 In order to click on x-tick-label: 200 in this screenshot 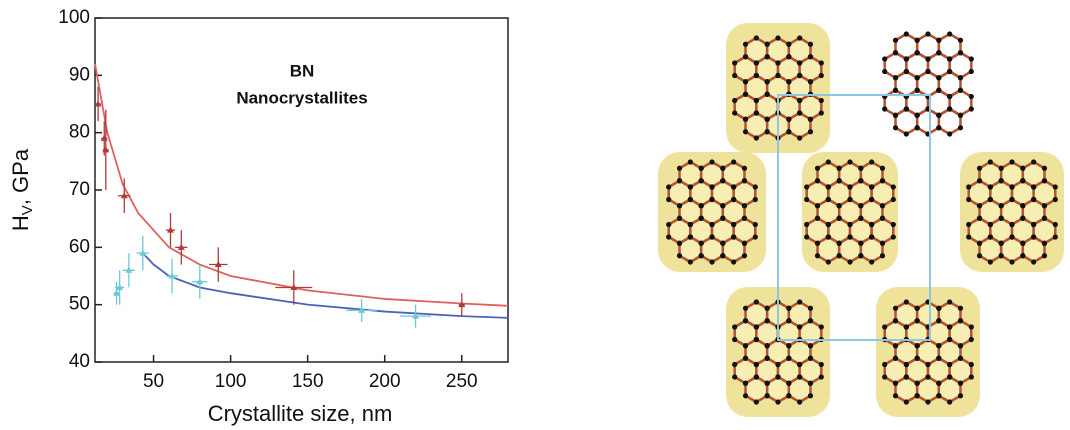, I will do `click(385, 381)`.